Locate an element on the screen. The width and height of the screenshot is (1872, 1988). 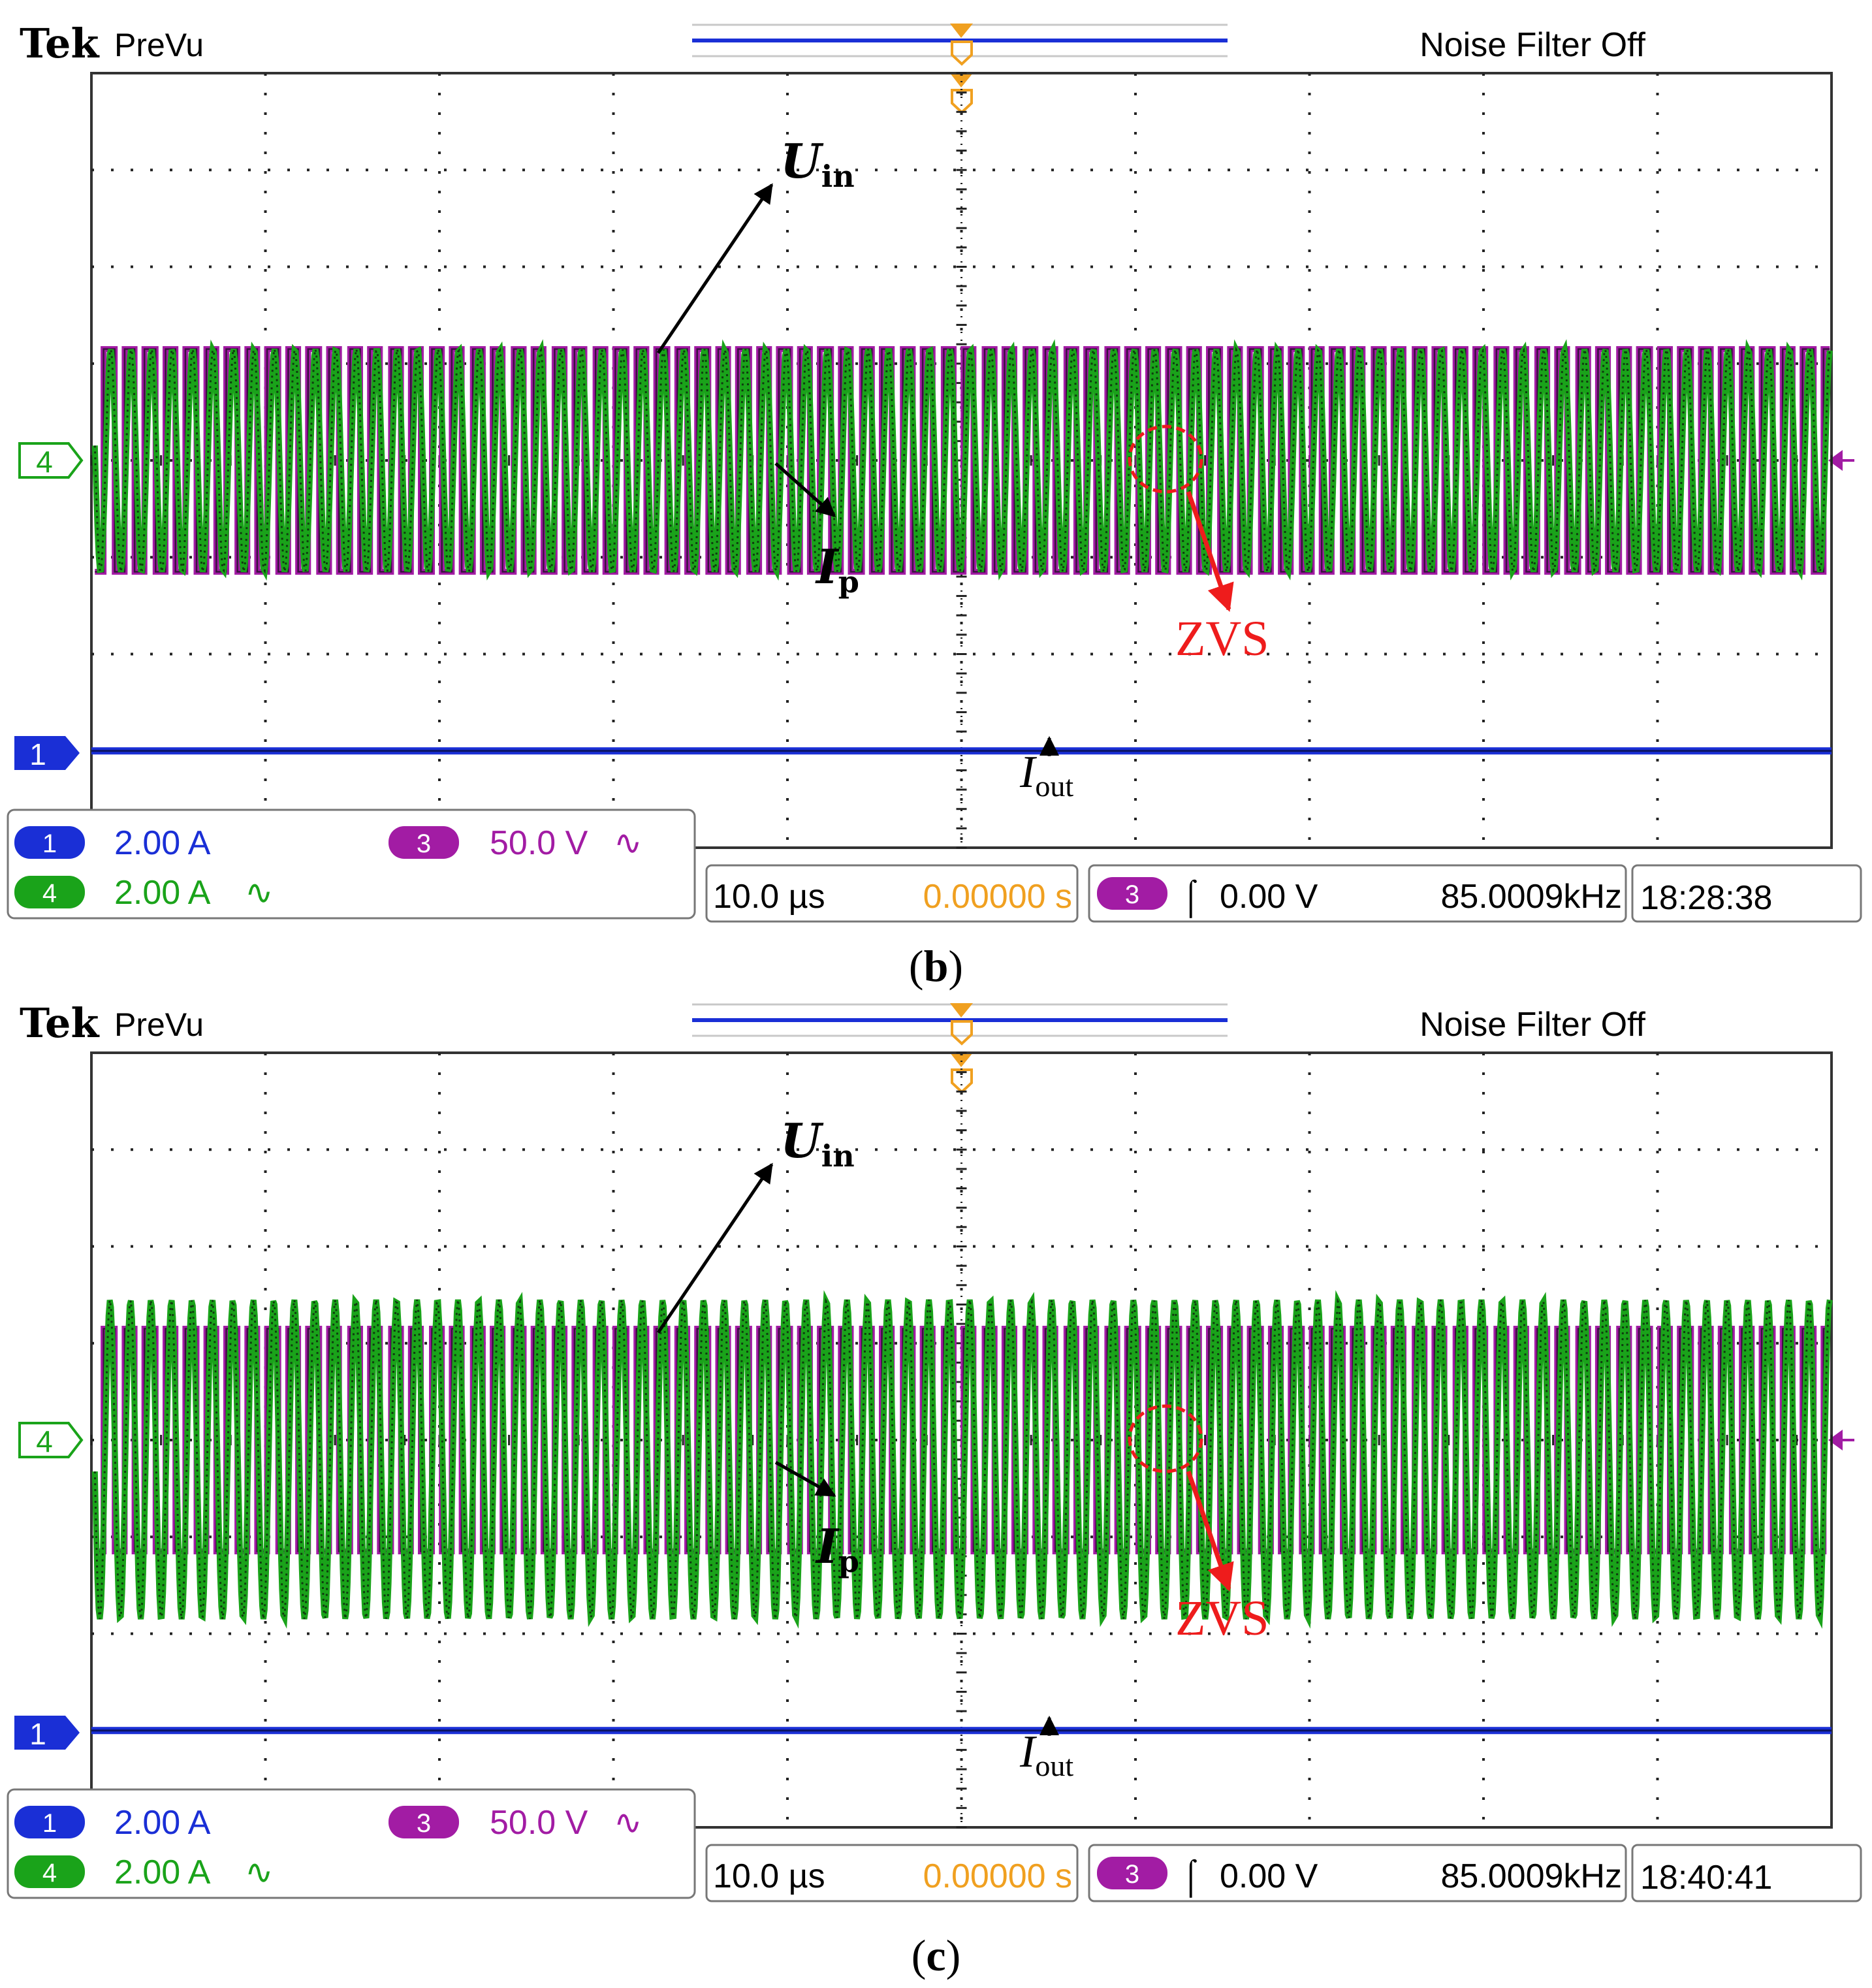
clock-readout-box: 18:28:38 is located at coordinates (1746, 893).